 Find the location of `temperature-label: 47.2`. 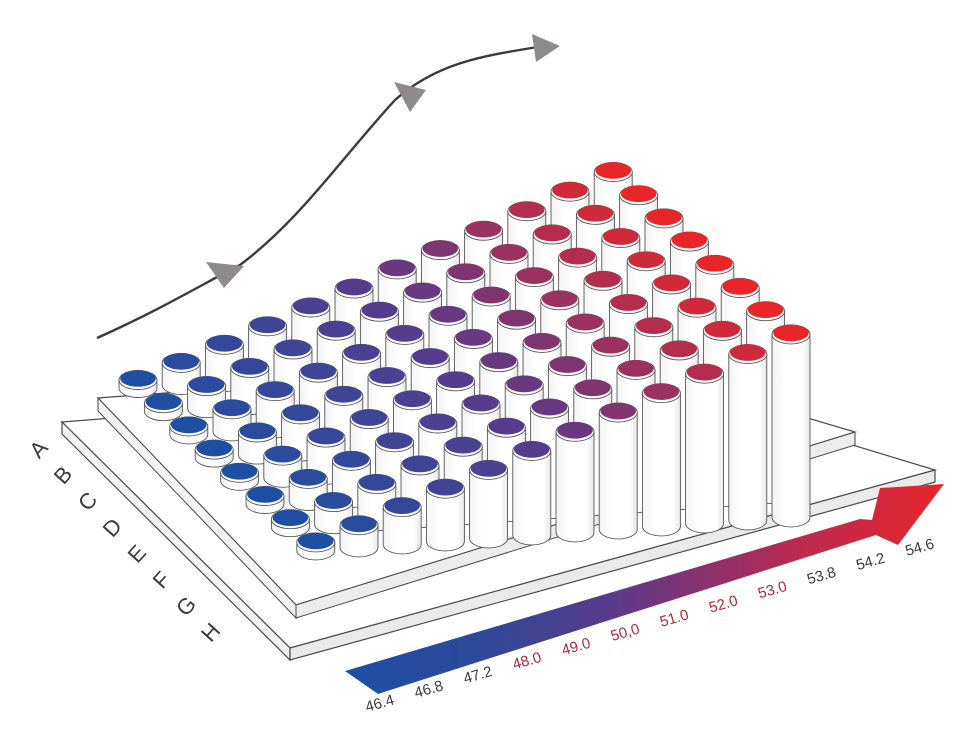

temperature-label: 47.2 is located at coordinates (478, 675).